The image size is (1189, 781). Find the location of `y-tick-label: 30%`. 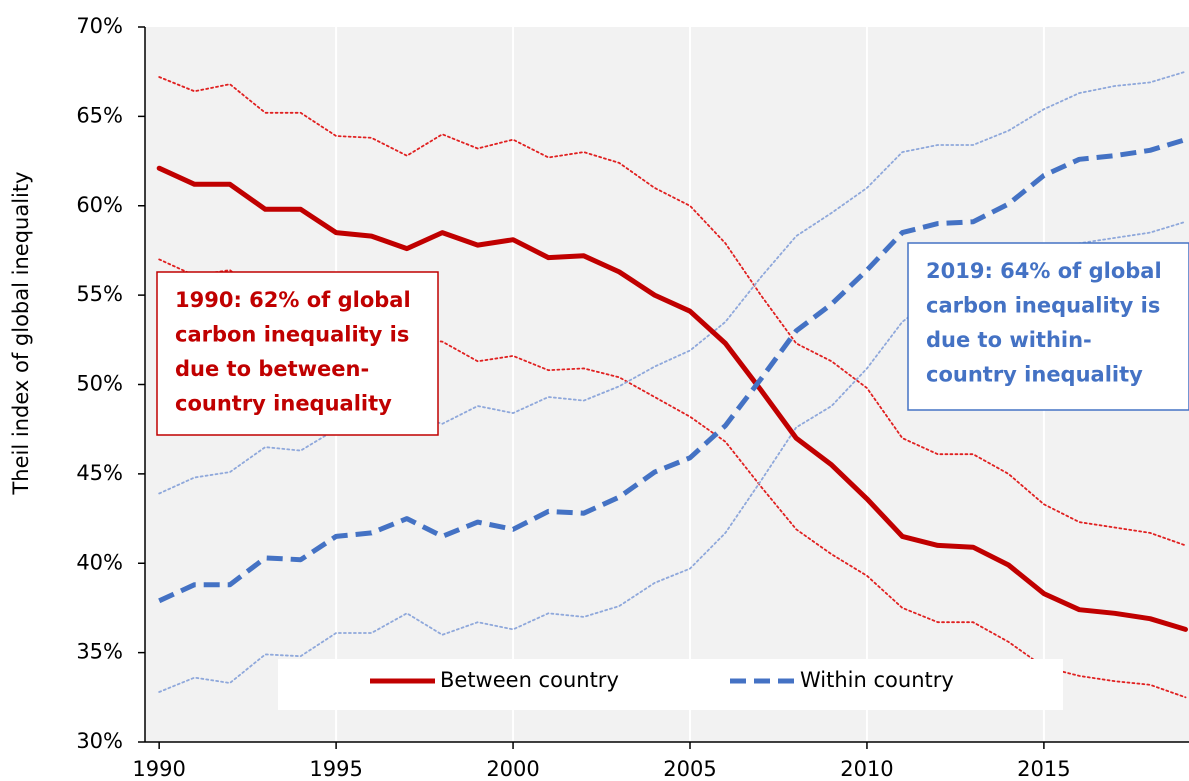

y-tick-label: 30% is located at coordinates (99, 741).